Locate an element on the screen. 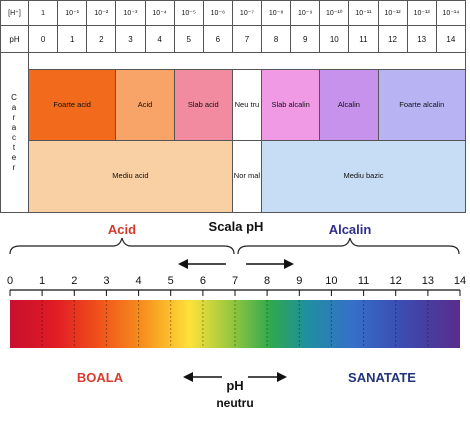  scale-number: 14 is located at coordinates (460, 281).